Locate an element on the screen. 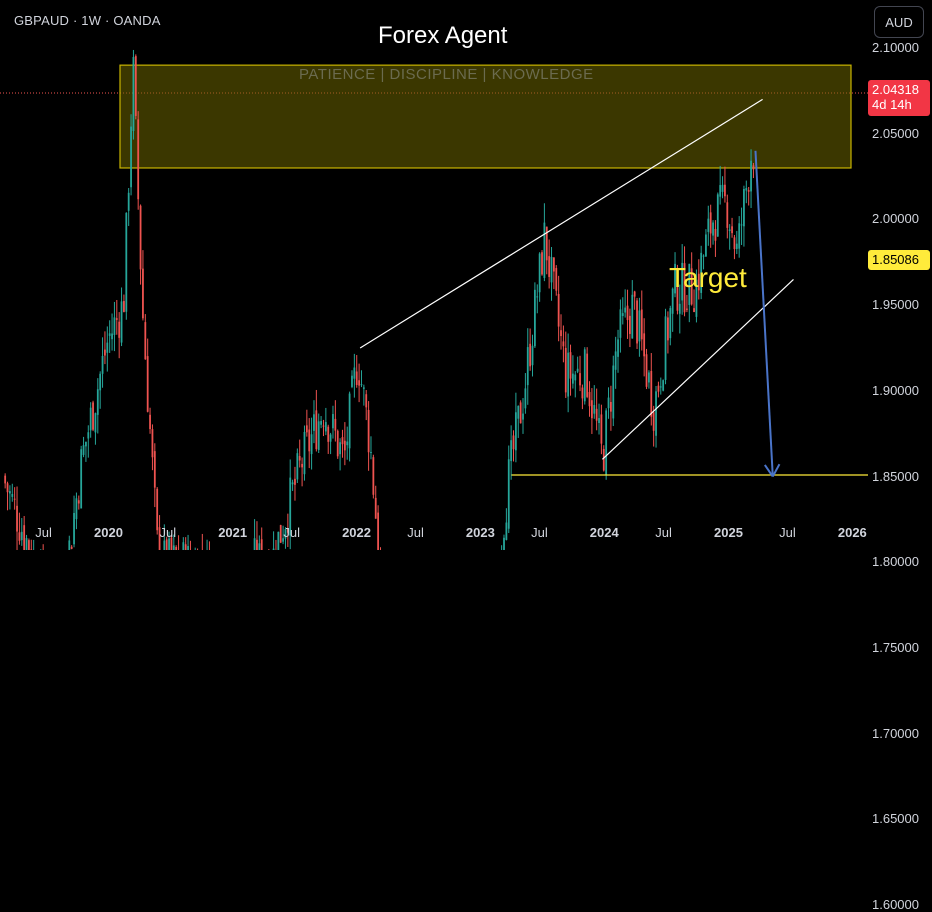  price-tick-label: 1.75000 is located at coordinates (895, 647).